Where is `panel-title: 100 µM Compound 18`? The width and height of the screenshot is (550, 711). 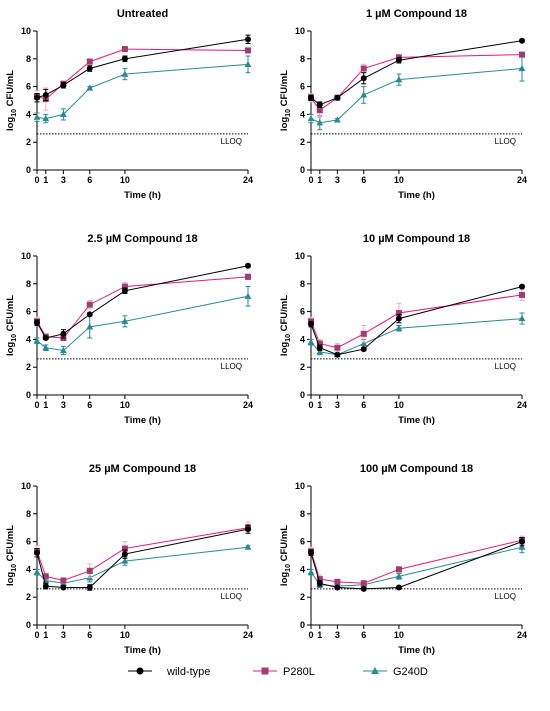 panel-title: 100 µM Compound 18 is located at coordinates (416, 469).